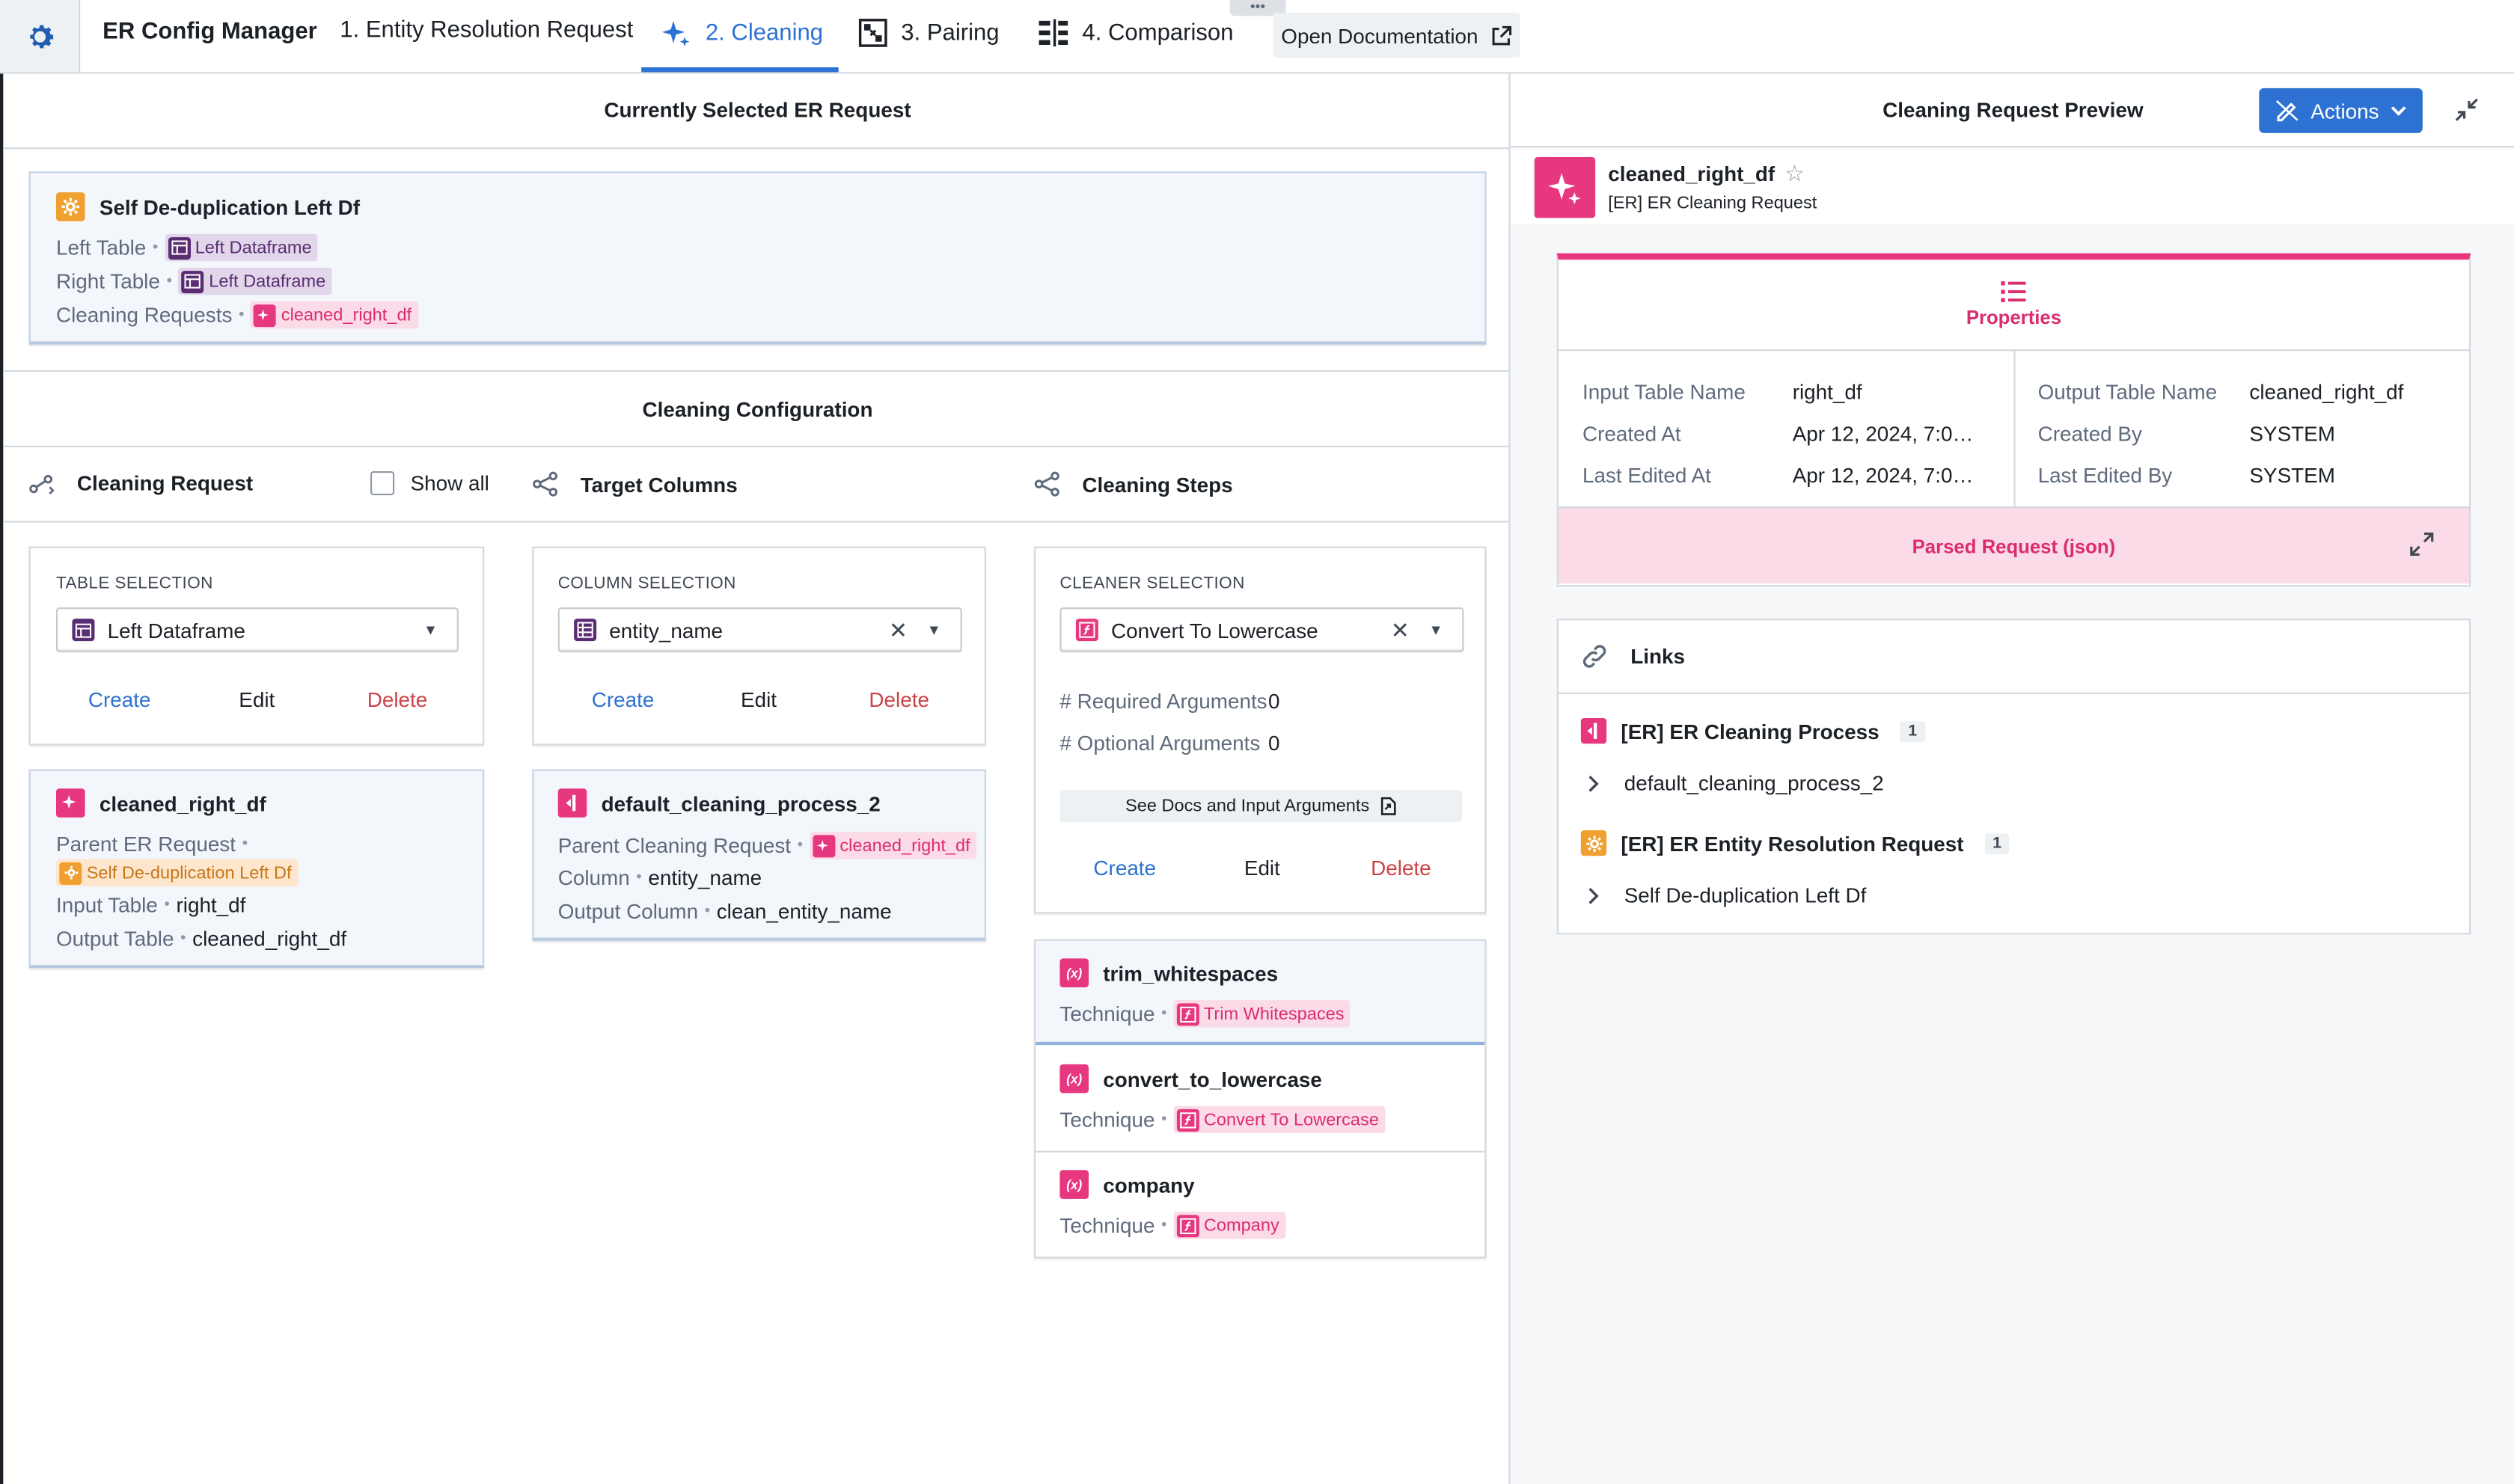 Image resolution: width=2514 pixels, height=1484 pixels. Describe the element at coordinates (1212, 1079) in the screenshot. I see `step-title: convert_to_lowercase` at that location.